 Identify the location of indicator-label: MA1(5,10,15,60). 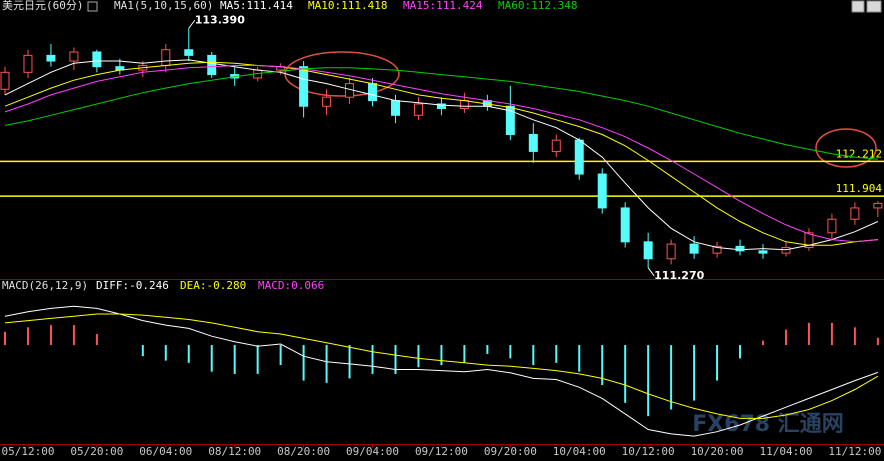
(163, 6).